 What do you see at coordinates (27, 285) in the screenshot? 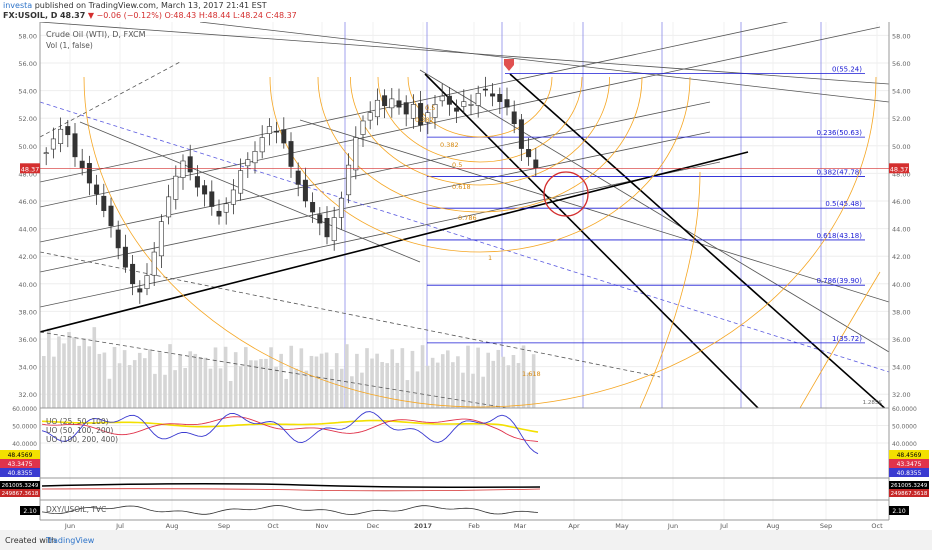
I see `y-tick-left: 40.00` at bounding box center [27, 285].